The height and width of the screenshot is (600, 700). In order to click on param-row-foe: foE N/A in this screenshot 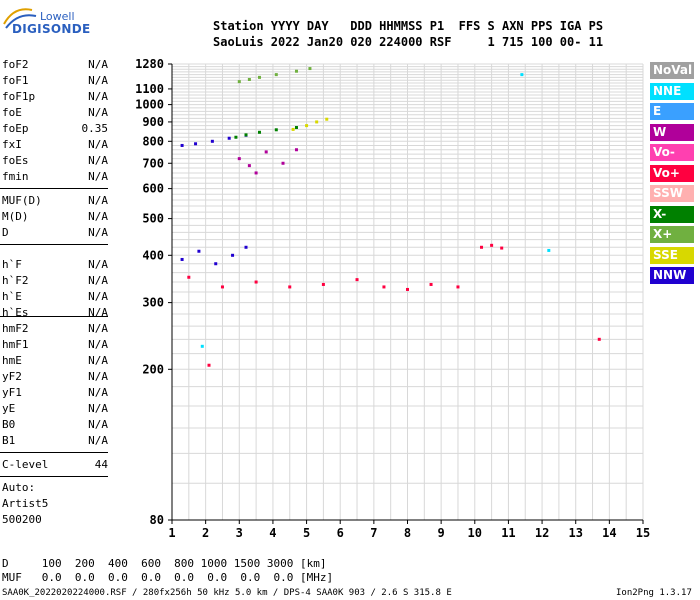, I will do `click(55, 114)`.